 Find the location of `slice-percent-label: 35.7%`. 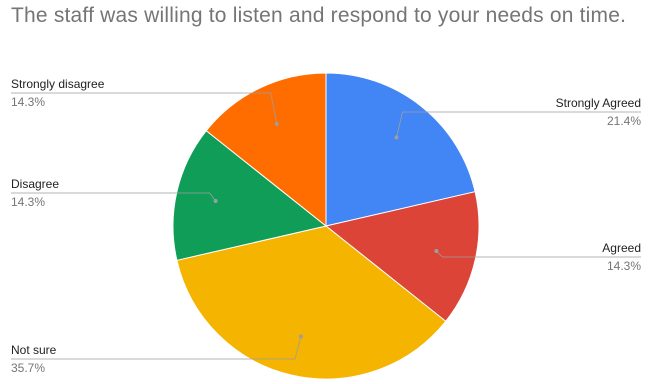

slice-percent-label: 35.7% is located at coordinates (28, 368).